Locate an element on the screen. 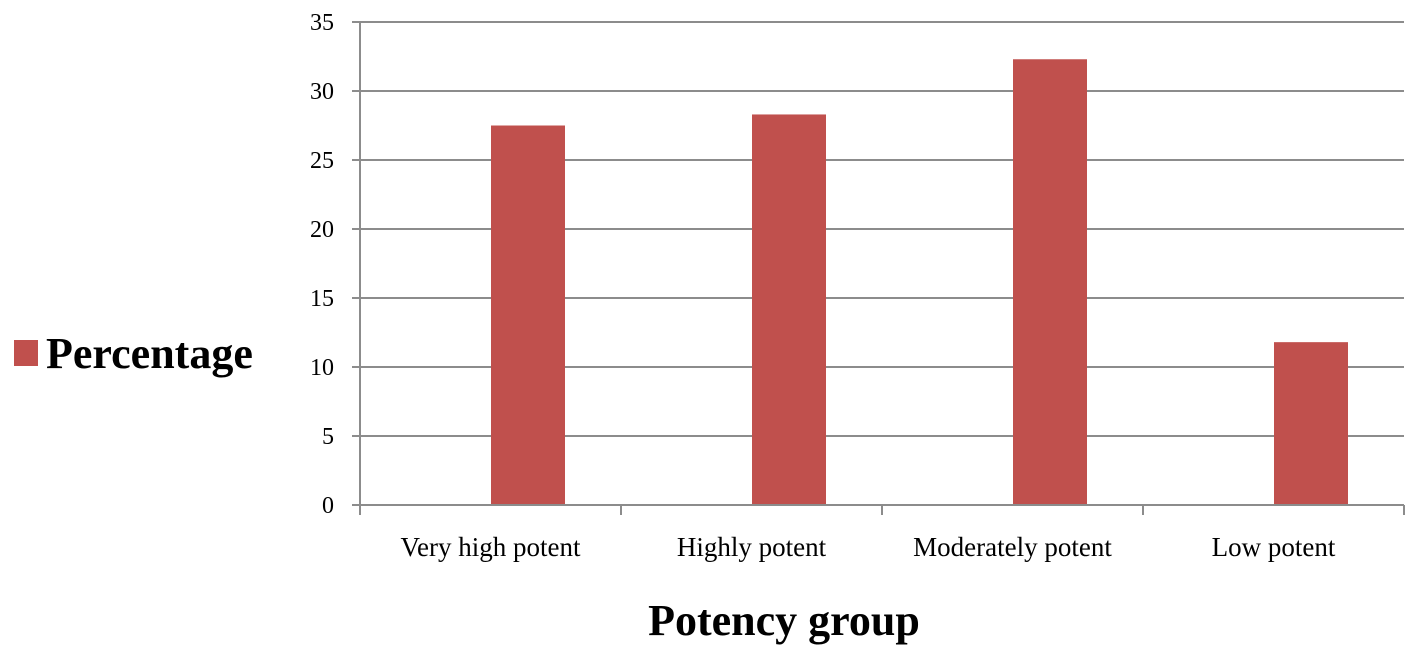 This screenshot has width=1418, height=661. y-tick-label: 25 is located at coordinates (322, 161).